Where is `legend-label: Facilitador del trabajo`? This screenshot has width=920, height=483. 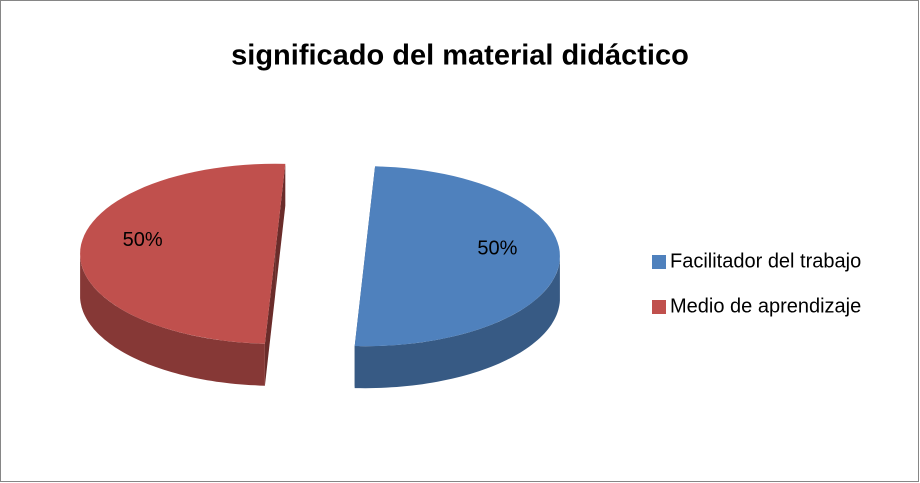
legend-label: Facilitador del trabajo is located at coordinates (765, 261).